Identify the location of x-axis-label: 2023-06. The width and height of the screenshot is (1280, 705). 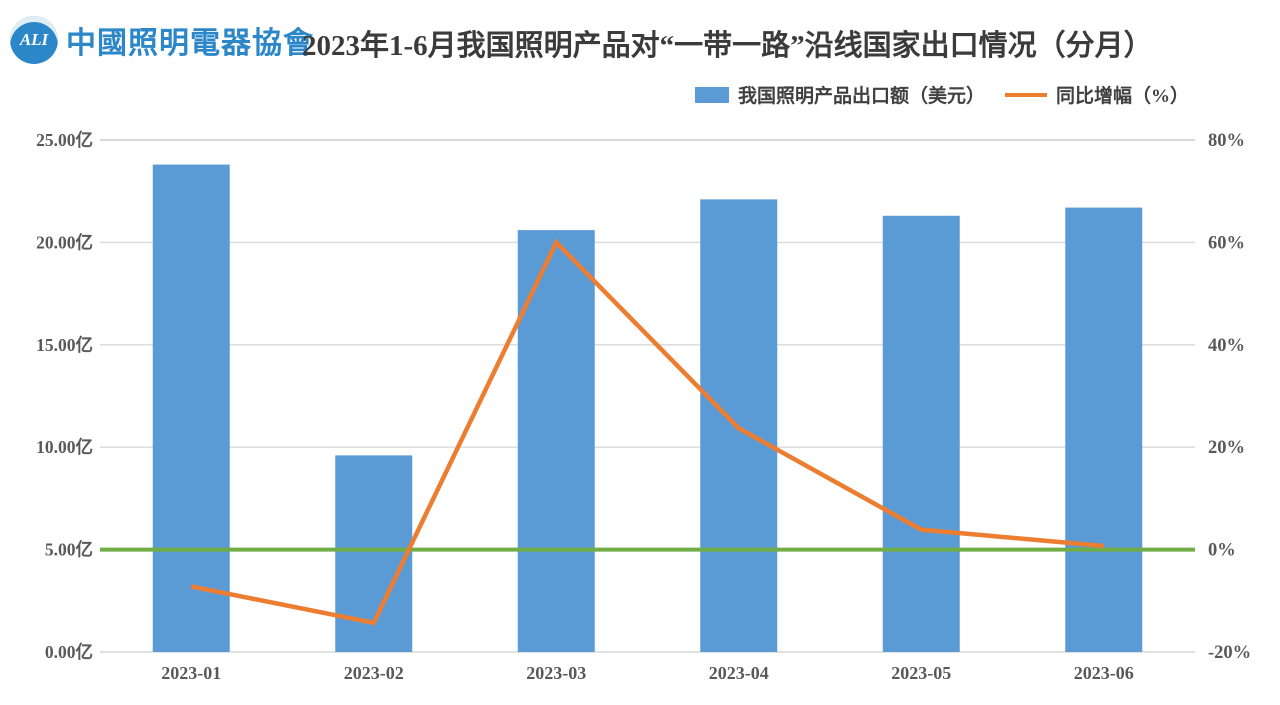
(1104, 673).